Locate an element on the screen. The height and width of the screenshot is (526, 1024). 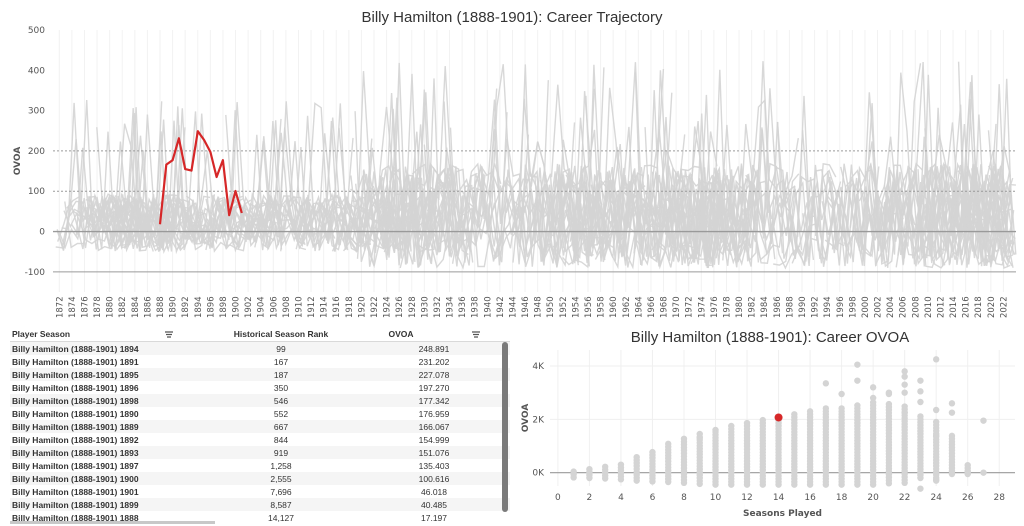
x-tick-label: 1950 is located at coordinates (551, 307).